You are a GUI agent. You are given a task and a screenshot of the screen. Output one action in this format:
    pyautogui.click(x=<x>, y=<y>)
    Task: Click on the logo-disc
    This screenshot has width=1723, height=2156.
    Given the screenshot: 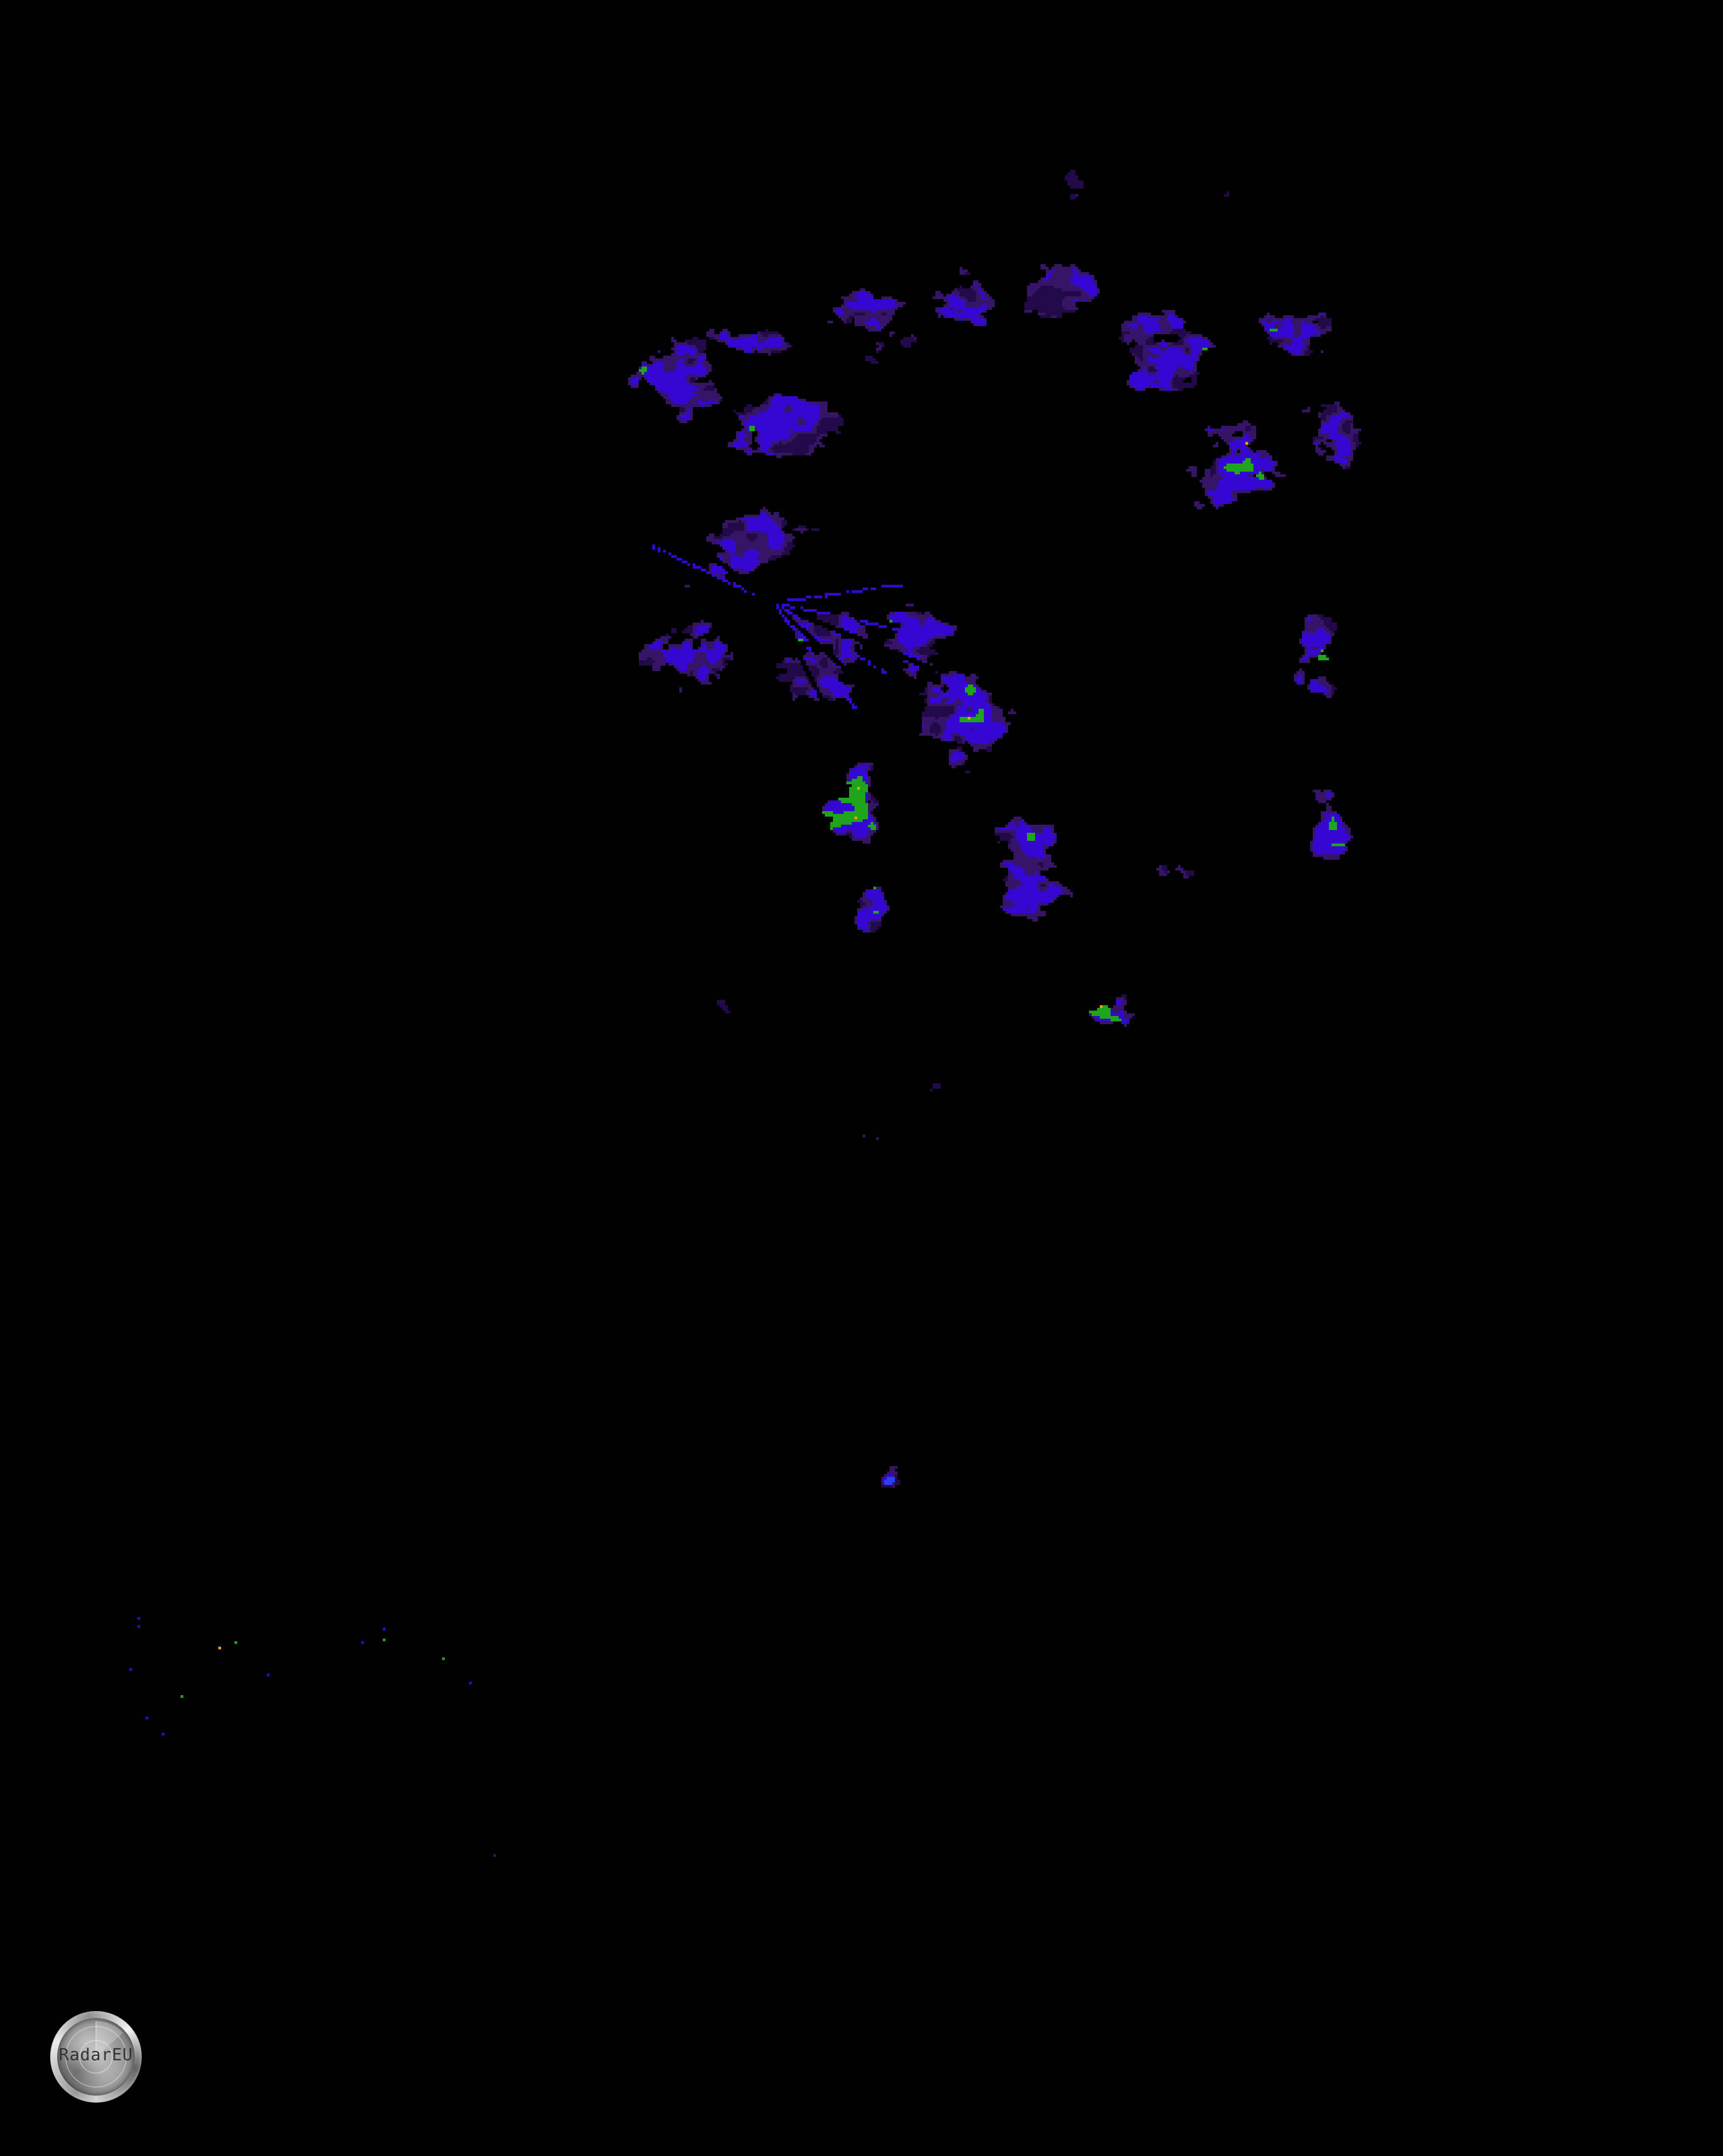 What is the action you would take?
    pyautogui.click(x=96, y=2057)
    